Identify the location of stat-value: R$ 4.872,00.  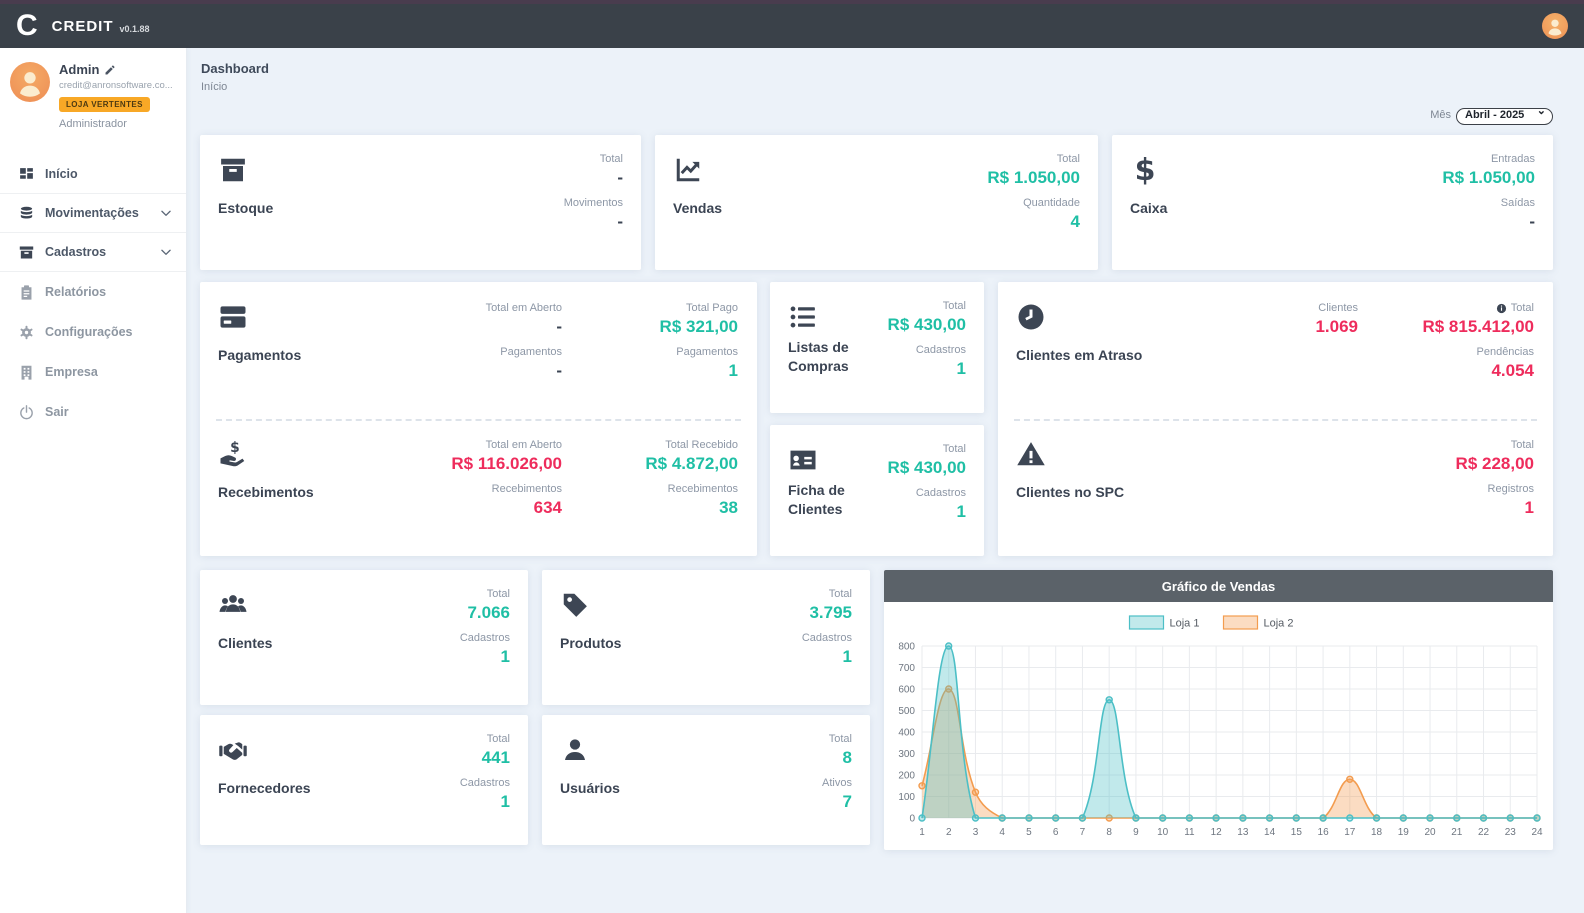
(691, 463).